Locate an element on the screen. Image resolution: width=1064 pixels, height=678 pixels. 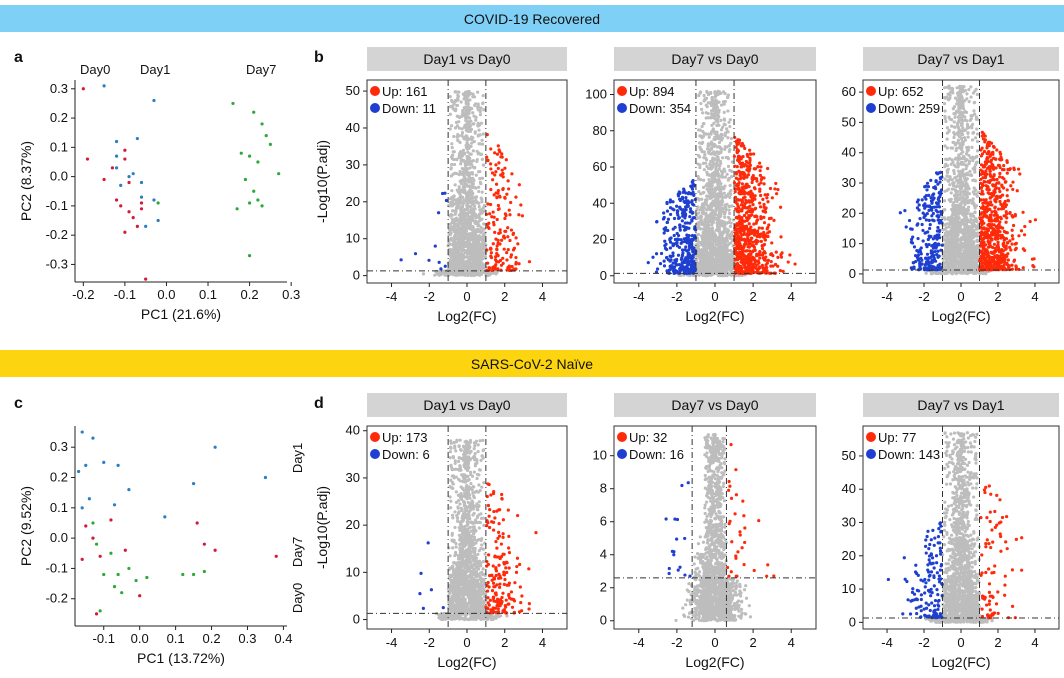
volcano-1-y-tick-label: 30 is located at coordinates (353, 164).